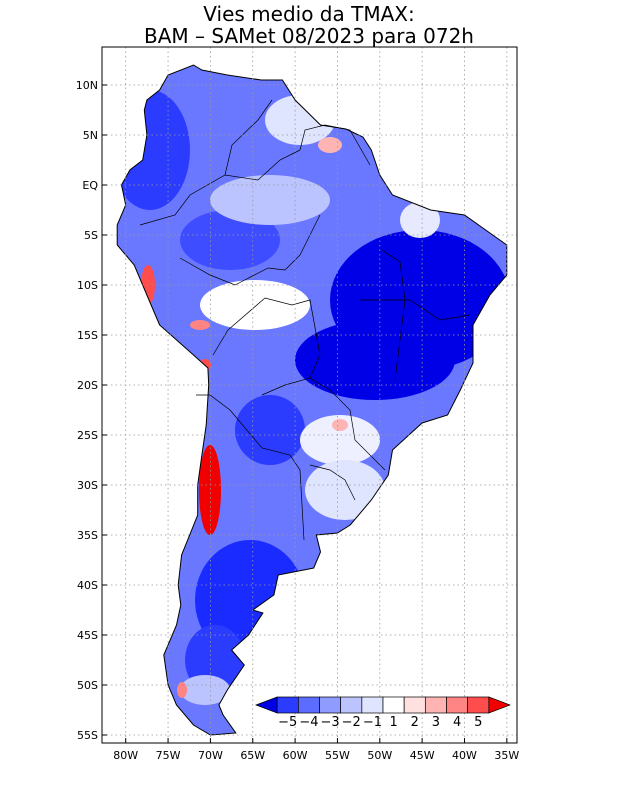  I want to click on lon-label: 60W, so click(295, 755).